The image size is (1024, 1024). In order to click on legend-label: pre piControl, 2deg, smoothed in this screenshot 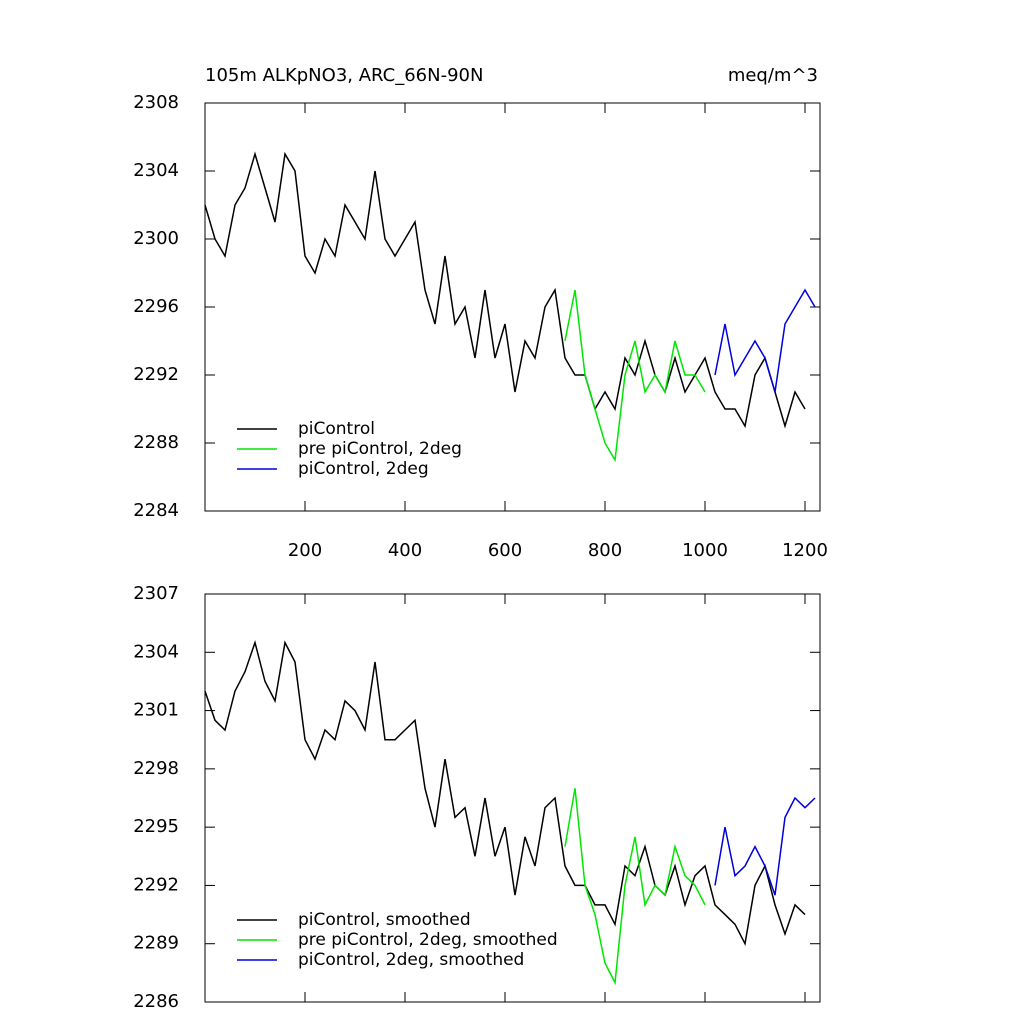, I will do `click(428, 940)`.